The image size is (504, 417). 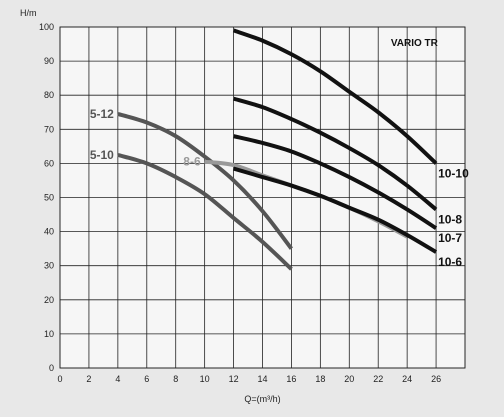 I want to click on x-tick-label: 26, so click(x=436, y=379).